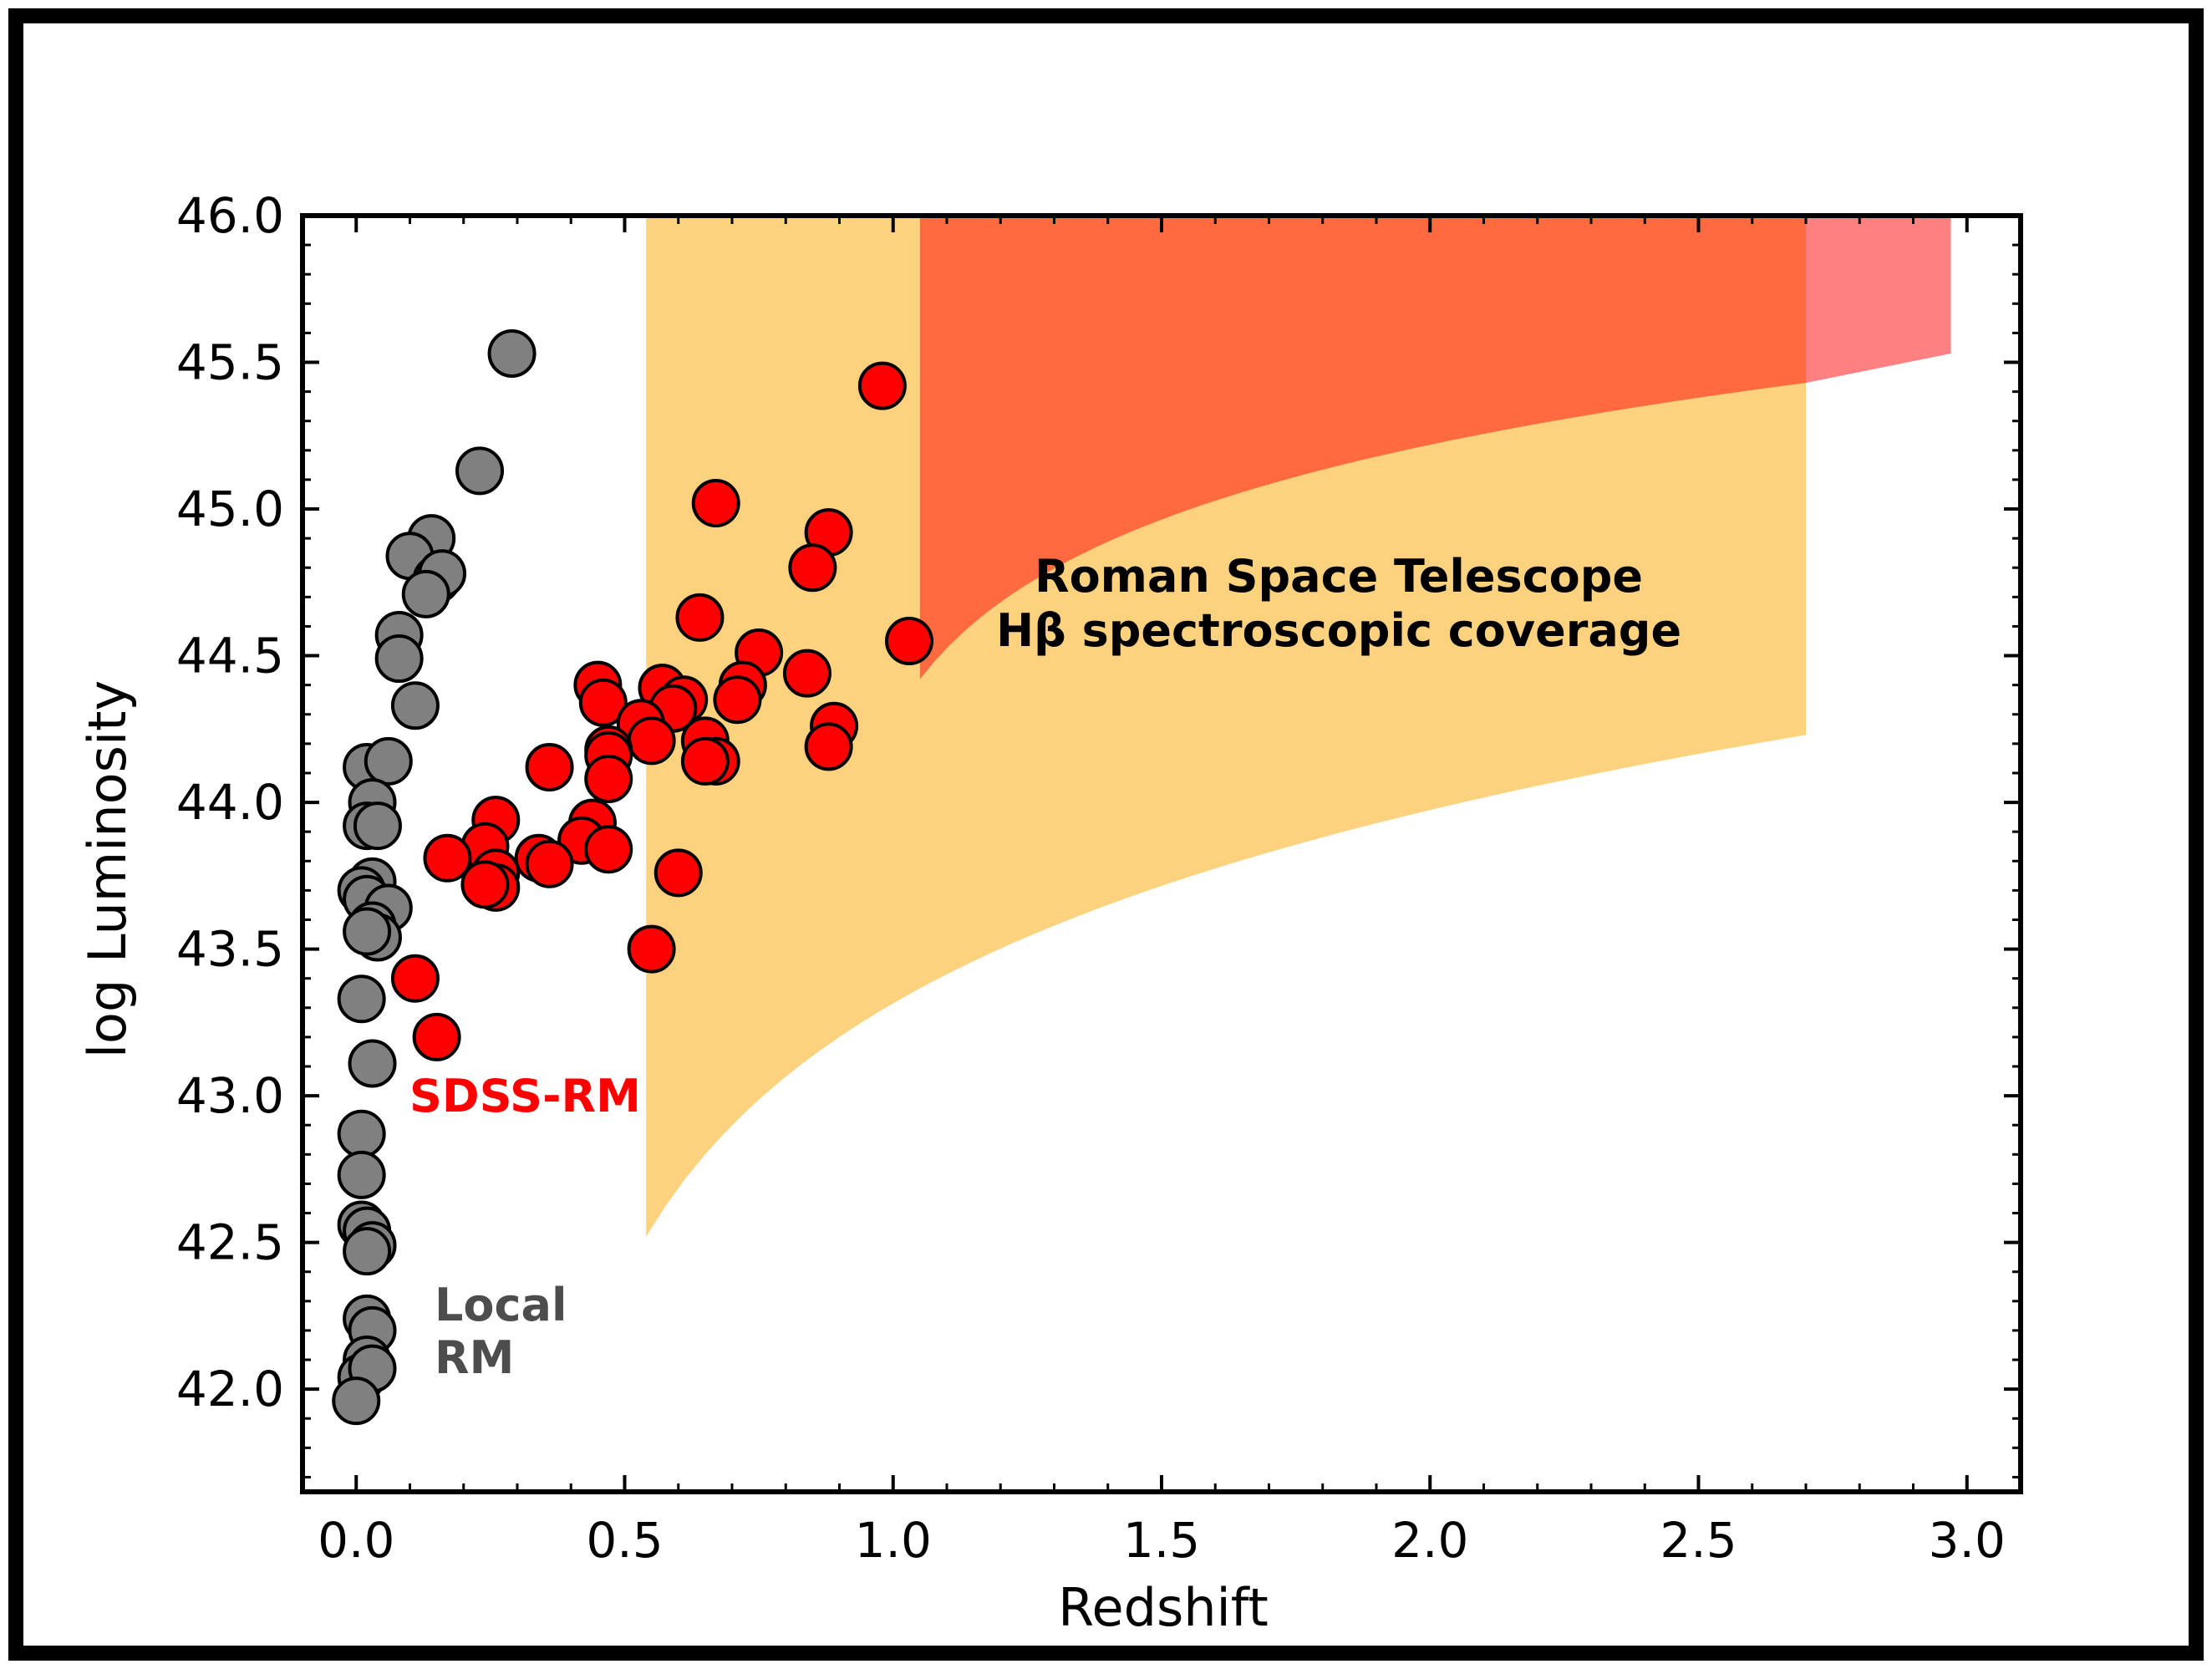 Image resolution: width=2212 pixels, height=1669 pixels. I want to click on x-tick-label: 2.0, so click(1429, 1540).